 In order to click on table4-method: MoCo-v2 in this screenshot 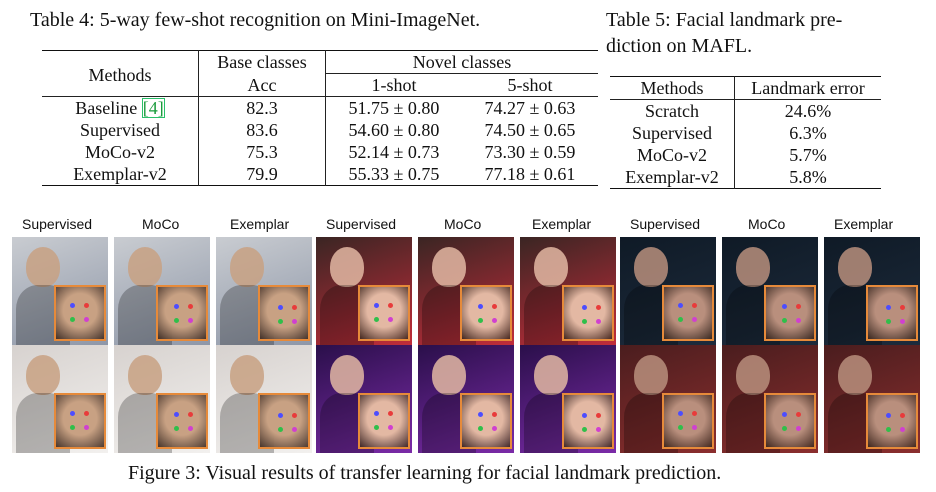, I will do `click(120, 152)`.